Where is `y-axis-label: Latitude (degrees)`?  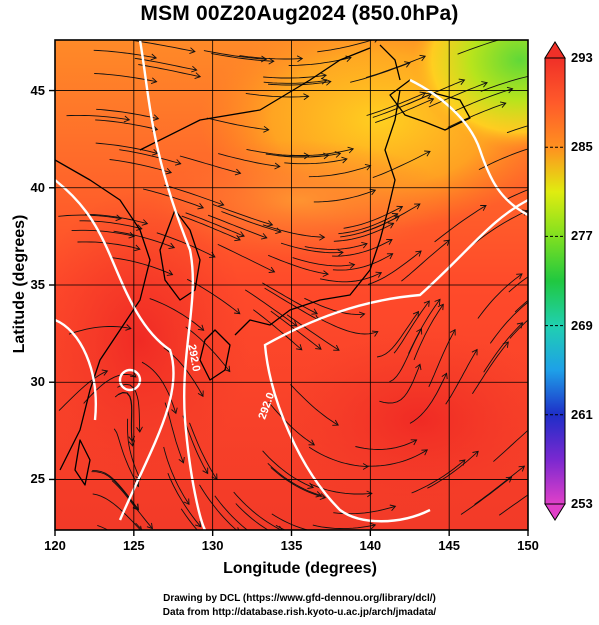
y-axis-label: Latitude (degrees) is located at coordinates (19, 284).